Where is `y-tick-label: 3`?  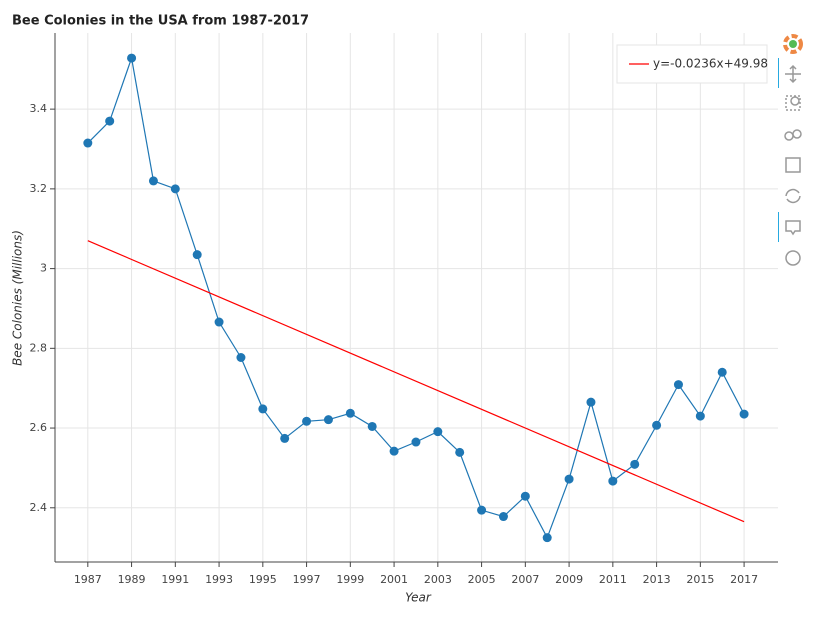 y-tick-label: 3 is located at coordinates (43, 268).